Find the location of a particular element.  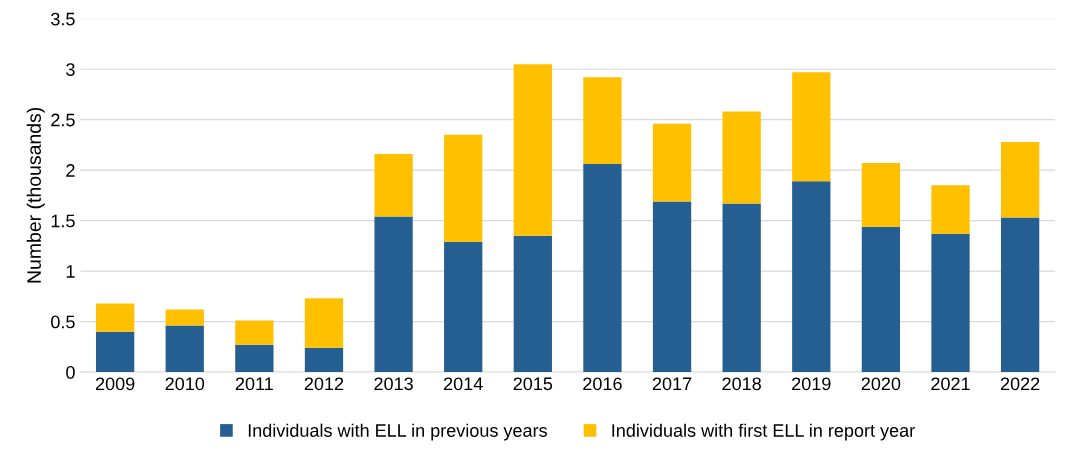

x-tick-label: 2021 is located at coordinates (950, 384).